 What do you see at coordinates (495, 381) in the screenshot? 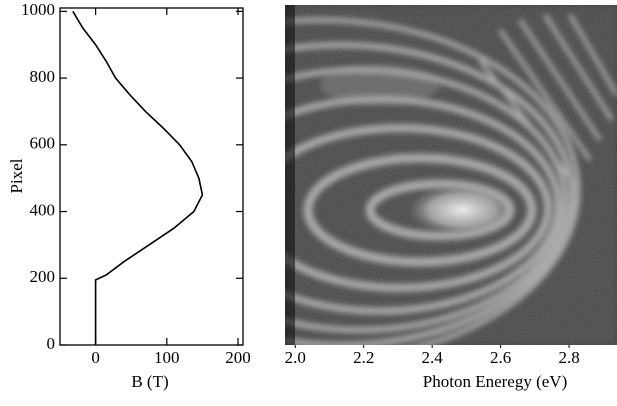
I see `x-axis-label: Photon Eneregy (eV)` at bounding box center [495, 381].